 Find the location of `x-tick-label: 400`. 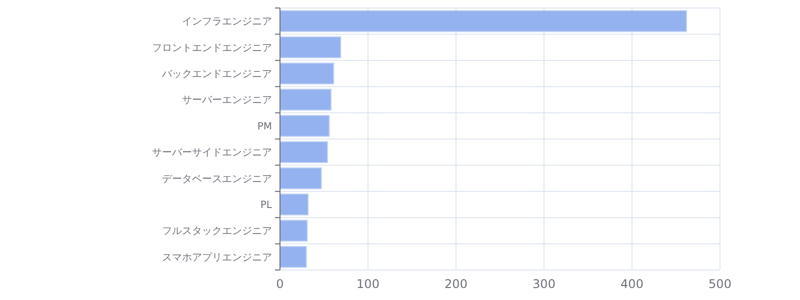

x-tick-label: 400 is located at coordinates (632, 284).